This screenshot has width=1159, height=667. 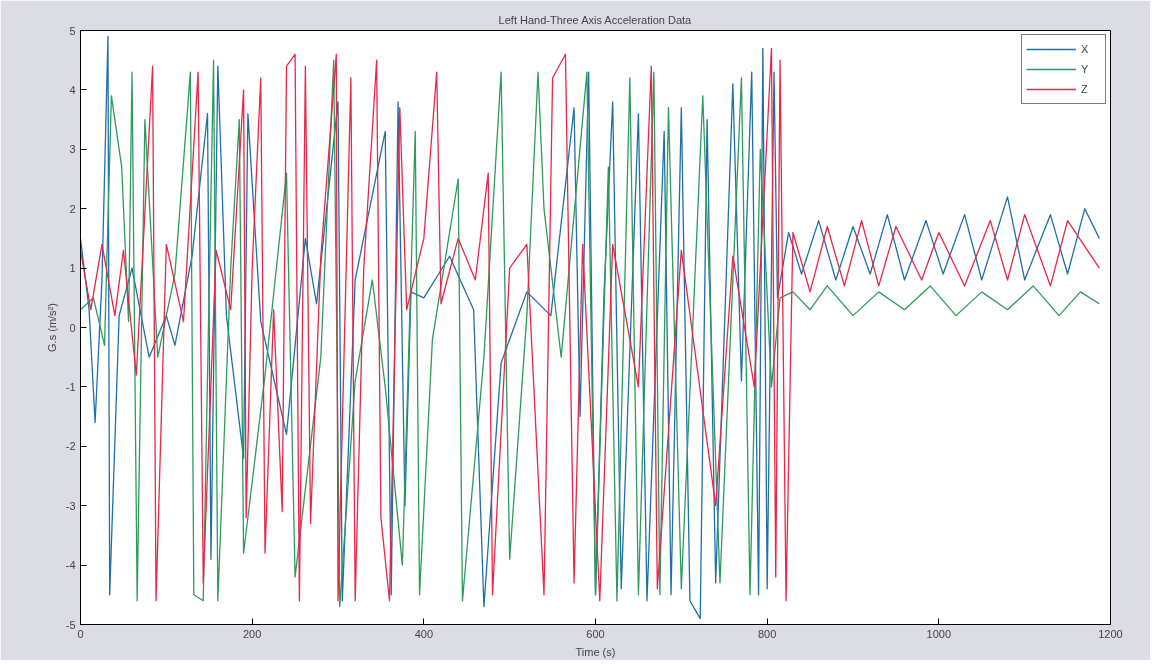 What do you see at coordinates (72, 89) in the screenshot?
I see `y-tick-label: 4` at bounding box center [72, 89].